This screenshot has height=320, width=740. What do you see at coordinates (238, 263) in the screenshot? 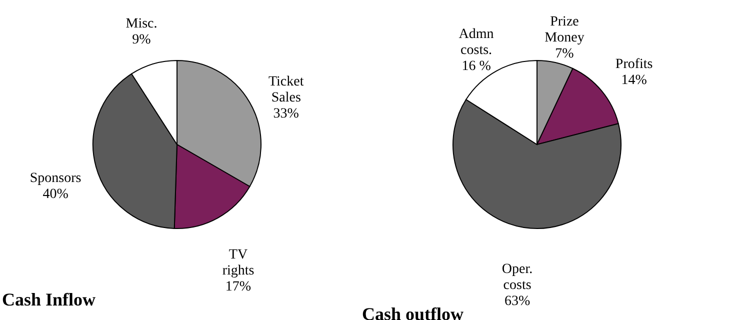
I see `slice-label: TV rights` at bounding box center [238, 263].